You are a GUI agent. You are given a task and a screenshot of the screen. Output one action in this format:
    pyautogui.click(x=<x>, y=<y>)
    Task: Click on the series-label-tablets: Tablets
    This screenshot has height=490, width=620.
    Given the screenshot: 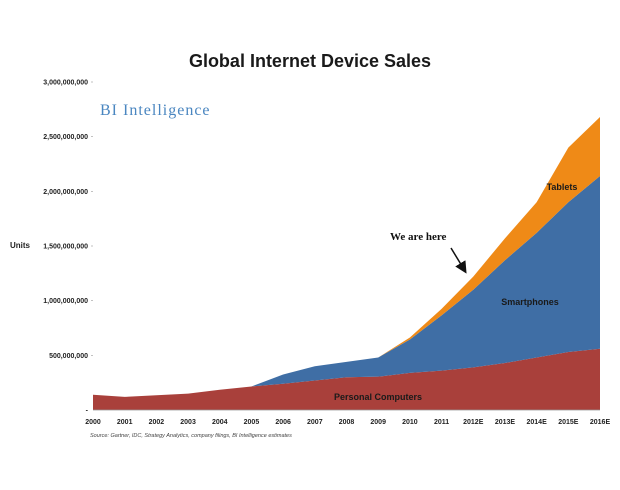 What is the action you would take?
    pyautogui.click(x=562, y=187)
    